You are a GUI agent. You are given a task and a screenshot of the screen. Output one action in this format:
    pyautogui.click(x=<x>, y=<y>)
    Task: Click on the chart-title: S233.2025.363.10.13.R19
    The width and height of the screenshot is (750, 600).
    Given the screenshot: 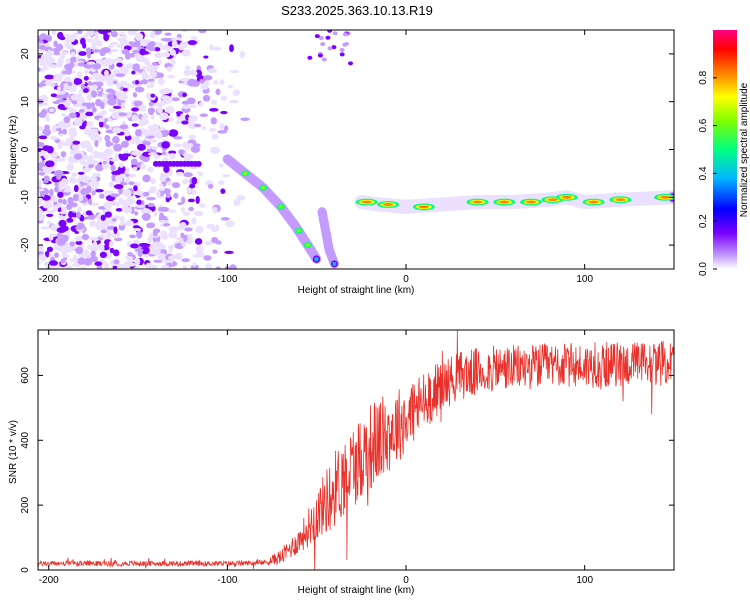 What is the action you would take?
    pyautogui.click(x=357, y=10)
    